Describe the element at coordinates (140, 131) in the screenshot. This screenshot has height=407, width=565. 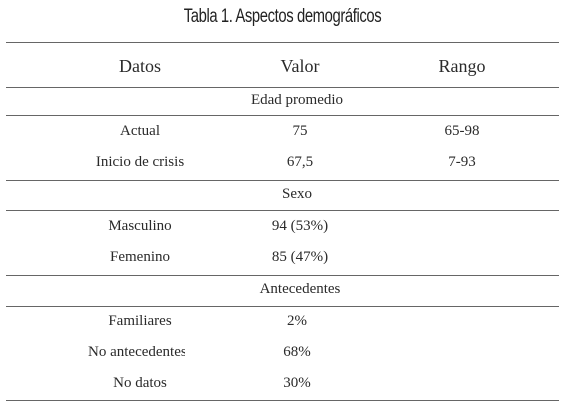
I see `row-label: Actual` at that location.